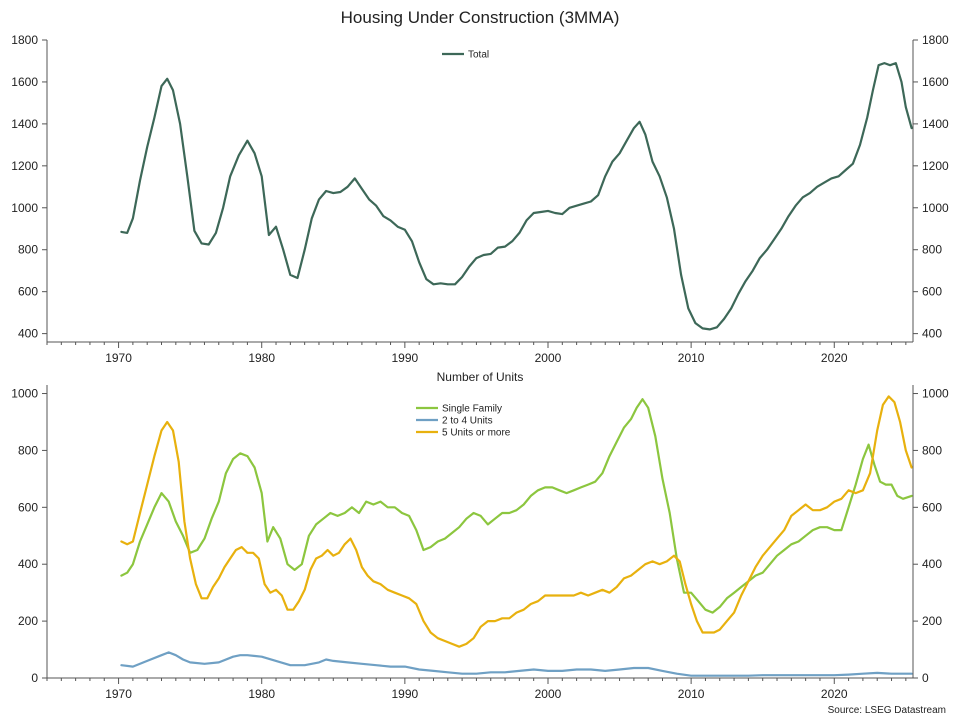 The width and height of the screenshot is (960, 720). Describe the element at coordinates (932, 621) in the screenshot. I see `y-tick-label-right: 200` at that location.